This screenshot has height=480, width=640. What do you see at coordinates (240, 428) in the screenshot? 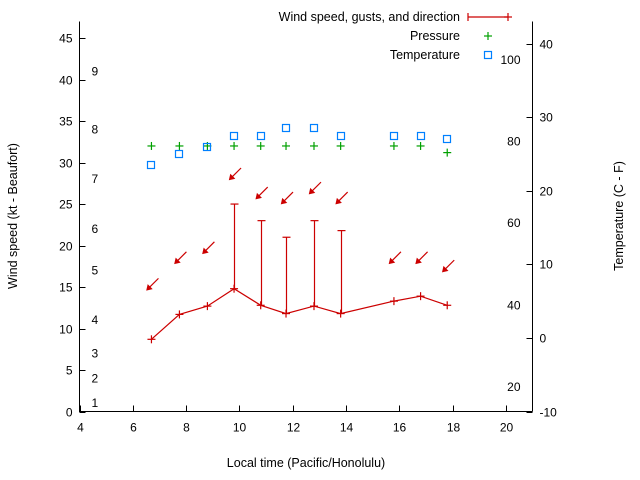
I see `x-tick-label: 10` at bounding box center [240, 428].